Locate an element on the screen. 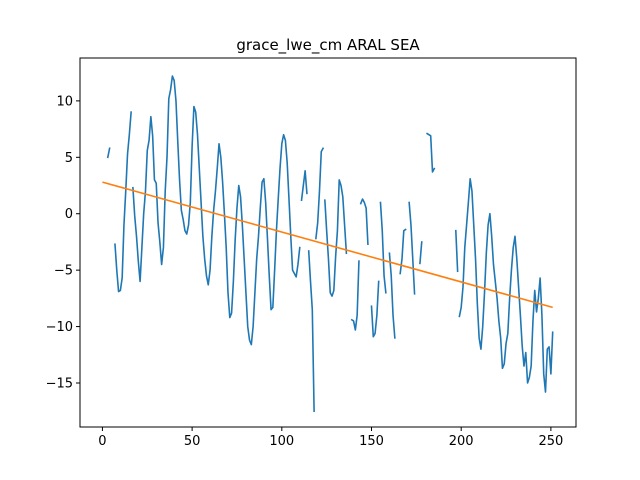 Image resolution: width=640 pixels, height=480 pixels. x-tick-label: 250 is located at coordinates (550, 441).